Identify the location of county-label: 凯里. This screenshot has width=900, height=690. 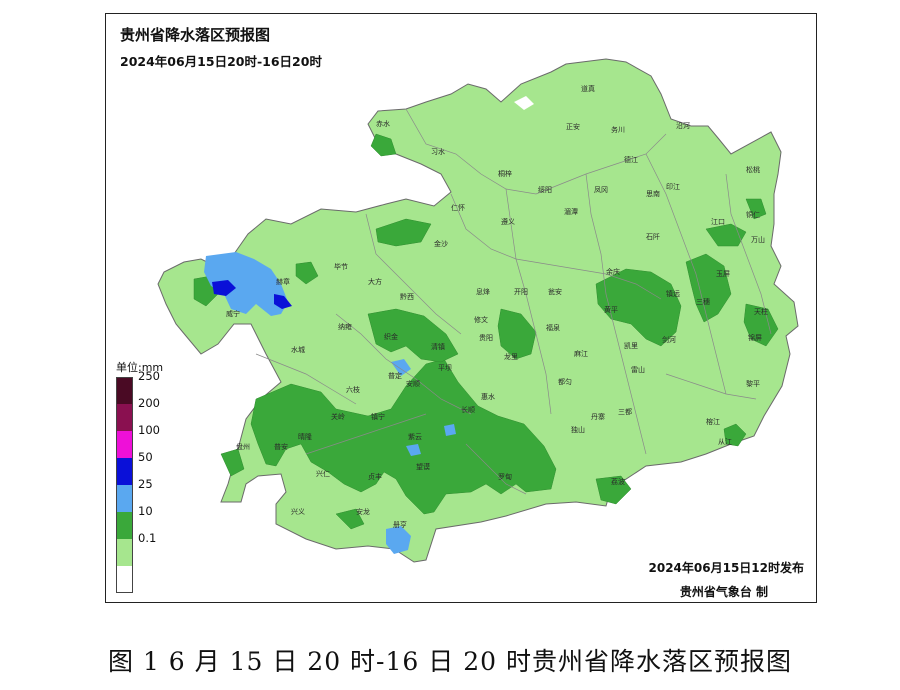
(631, 345).